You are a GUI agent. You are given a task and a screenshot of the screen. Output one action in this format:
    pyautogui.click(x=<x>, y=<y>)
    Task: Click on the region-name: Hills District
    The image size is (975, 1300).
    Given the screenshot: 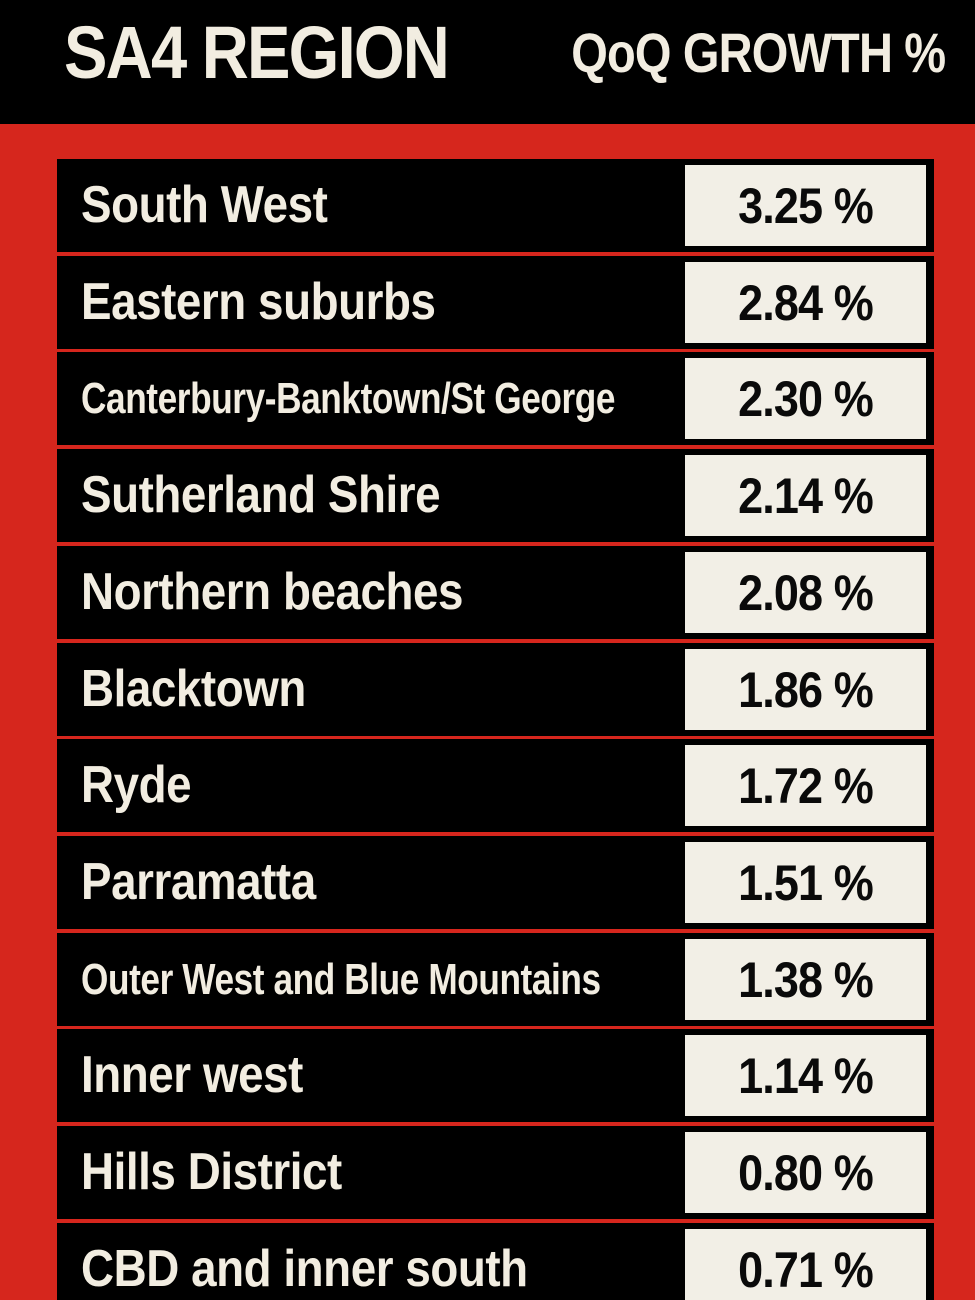 What is the action you would take?
    pyautogui.click(x=211, y=1172)
    